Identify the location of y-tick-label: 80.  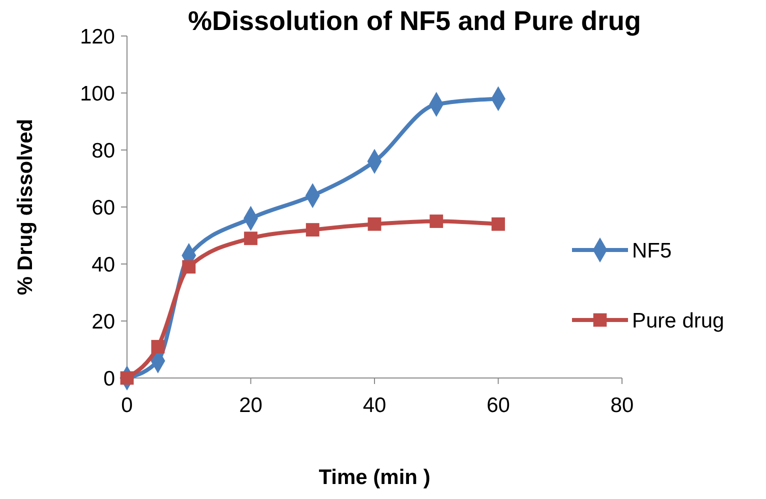
(103, 150).